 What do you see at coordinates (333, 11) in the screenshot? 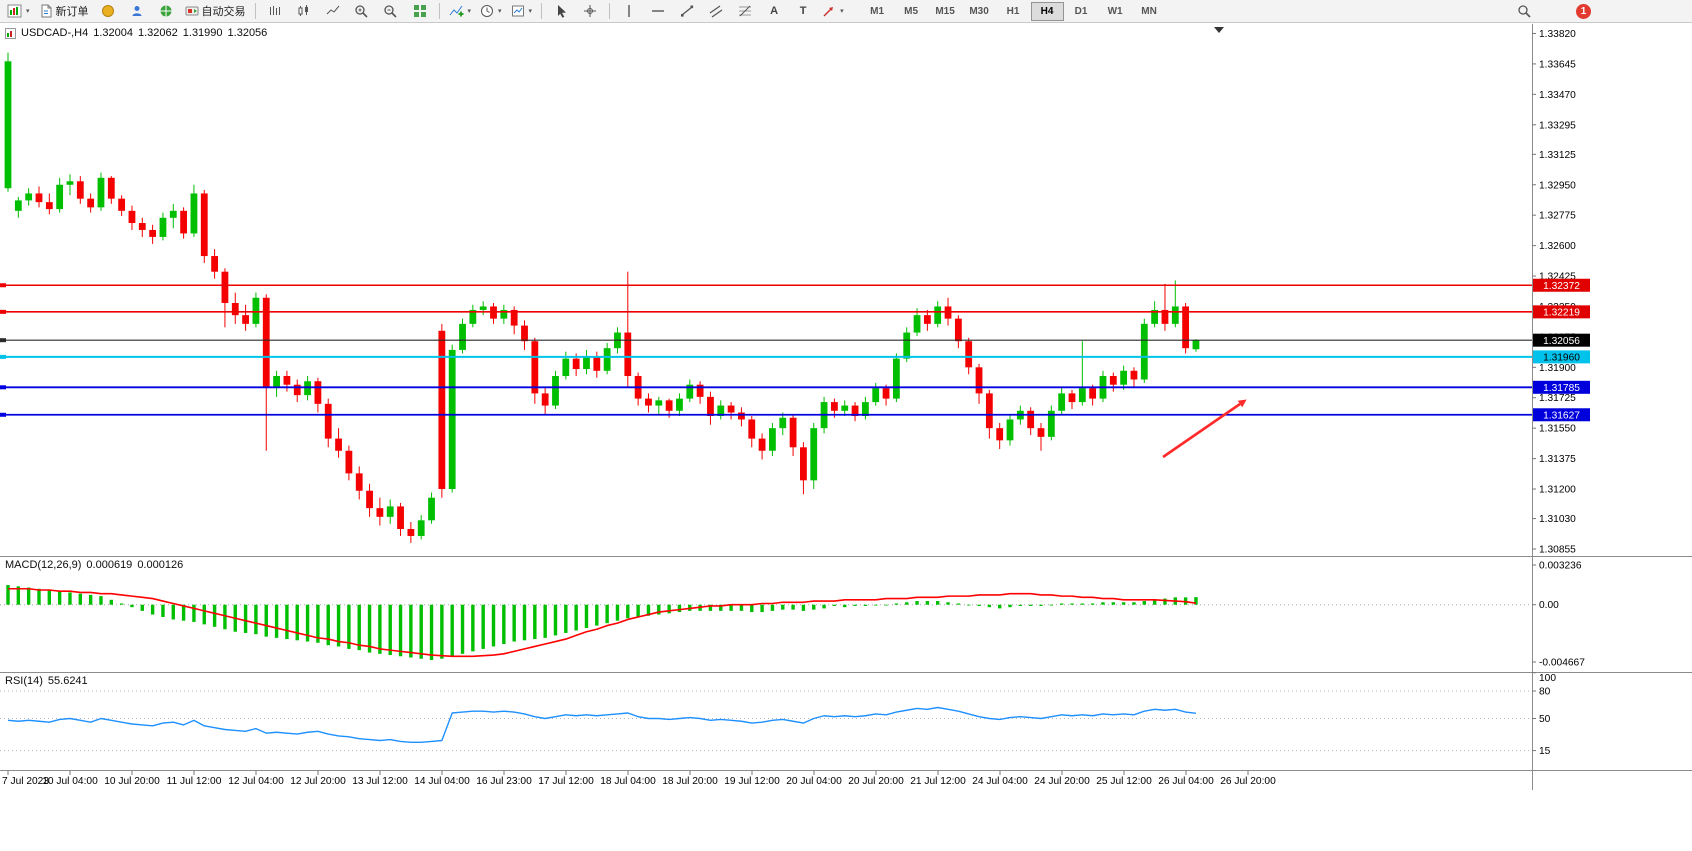
I see `line-chart-button` at bounding box center [333, 11].